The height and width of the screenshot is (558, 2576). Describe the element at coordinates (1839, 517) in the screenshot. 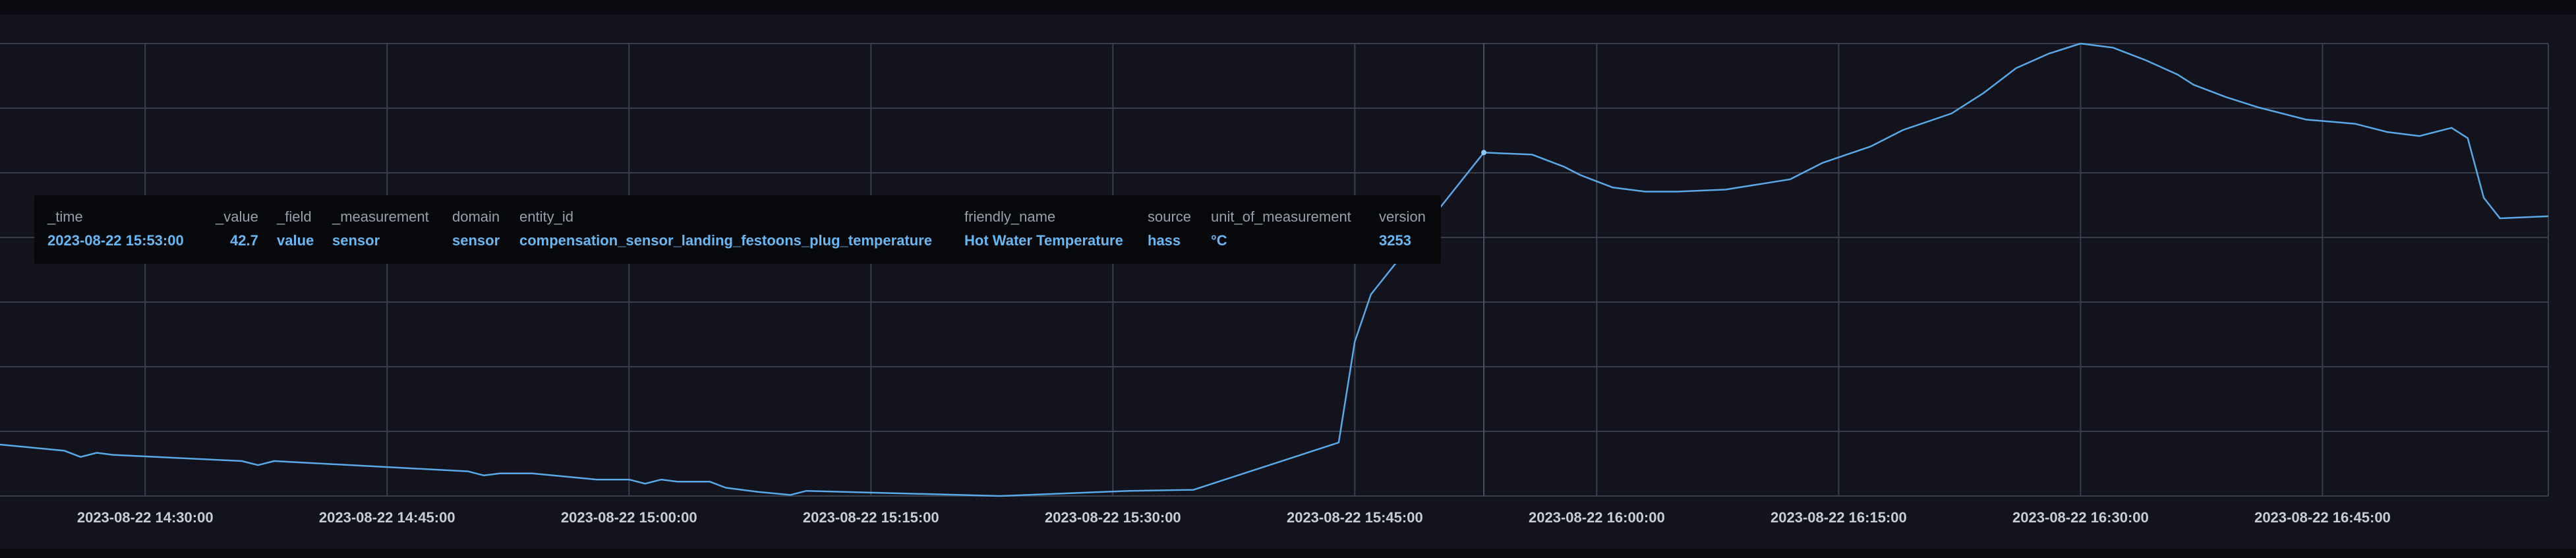

I see `x-tick-label: 2023-08-22 16:15:00` at that location.